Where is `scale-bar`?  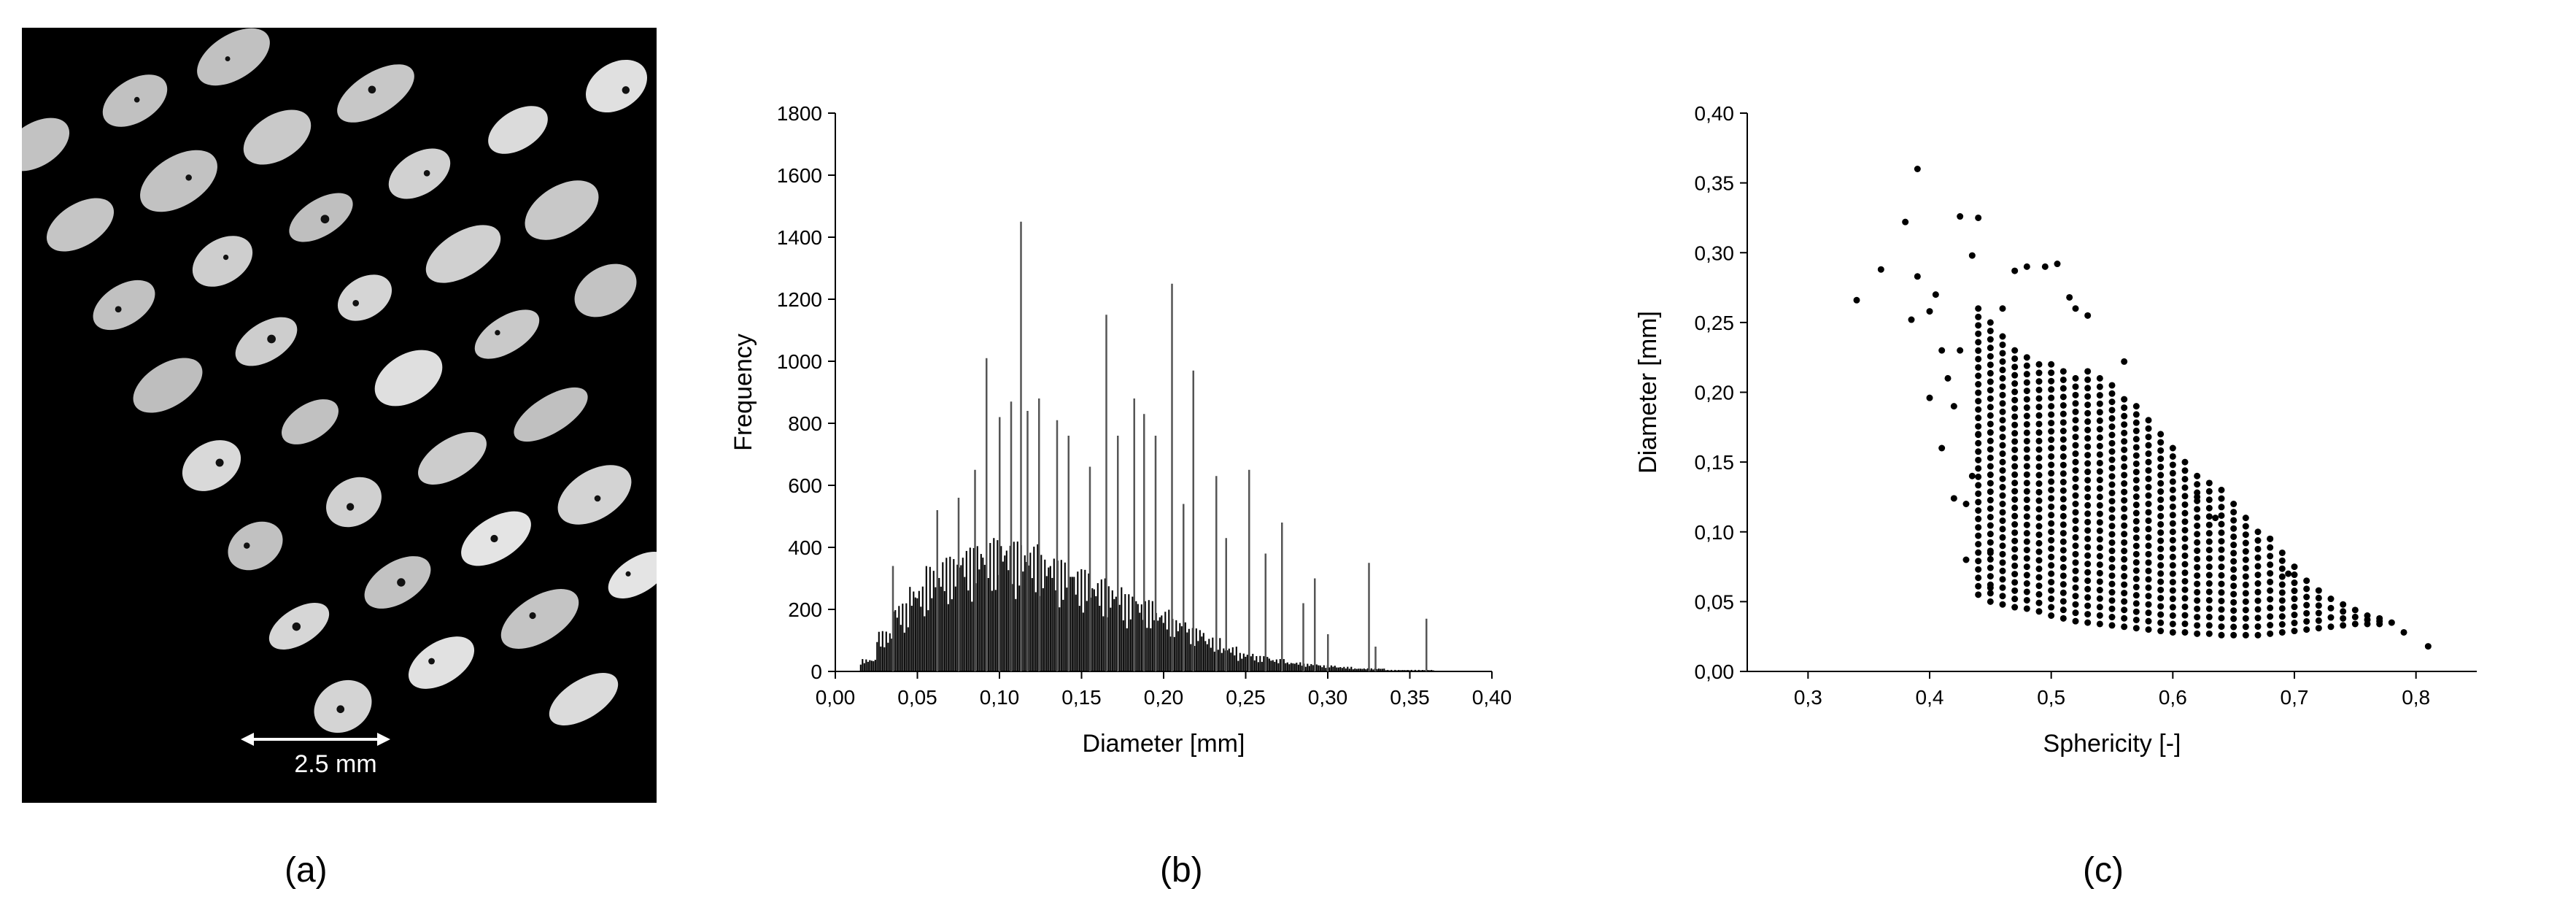 scale-bar is located at coordinates (315, 739).